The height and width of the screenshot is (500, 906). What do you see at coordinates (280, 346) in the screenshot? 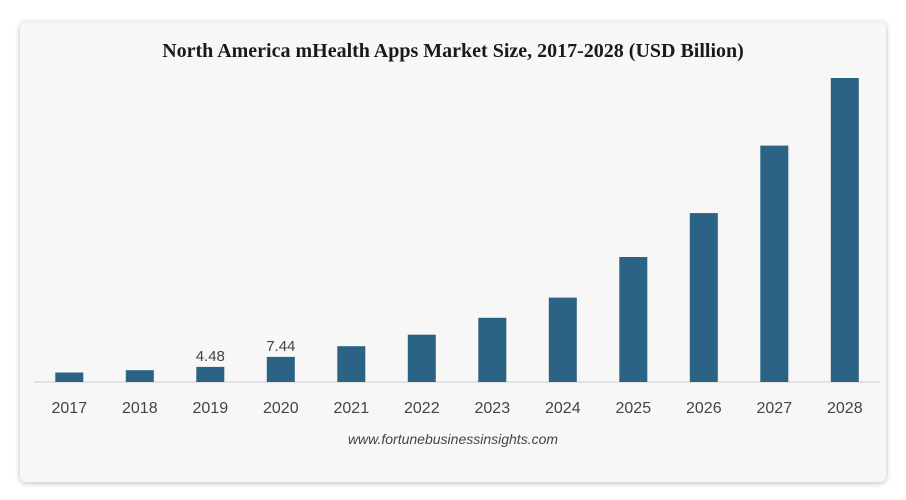
I see `data-label-2020: 7.44` at bounding box center [280, 346].